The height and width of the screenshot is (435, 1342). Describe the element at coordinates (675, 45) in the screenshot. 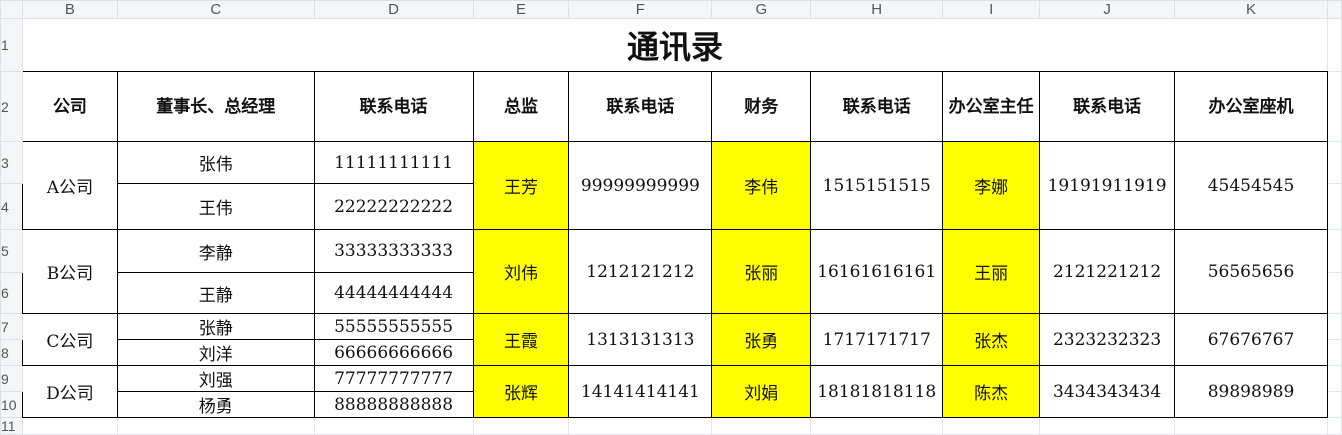

I see `sheet-title: 通讯录` at that location.